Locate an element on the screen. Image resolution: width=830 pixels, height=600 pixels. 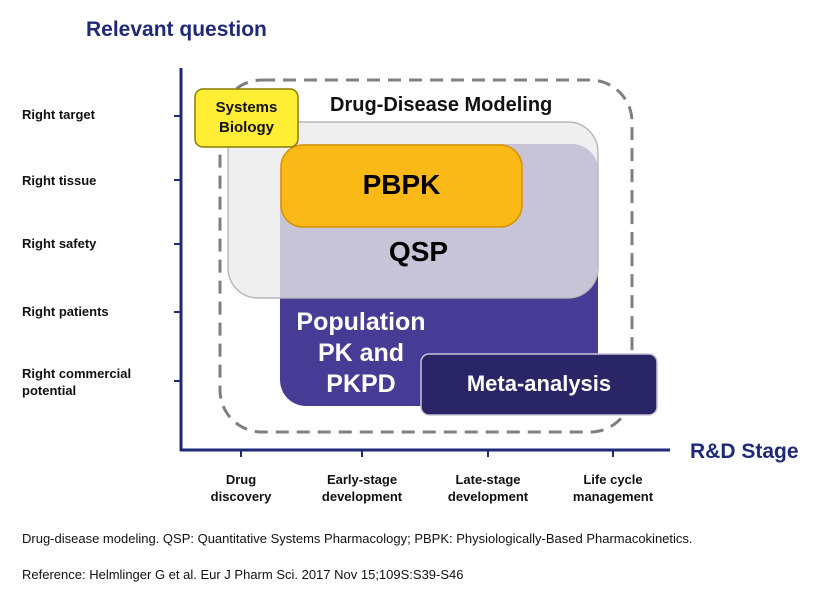
systems-biology-box is located at coordinates (246, 118).